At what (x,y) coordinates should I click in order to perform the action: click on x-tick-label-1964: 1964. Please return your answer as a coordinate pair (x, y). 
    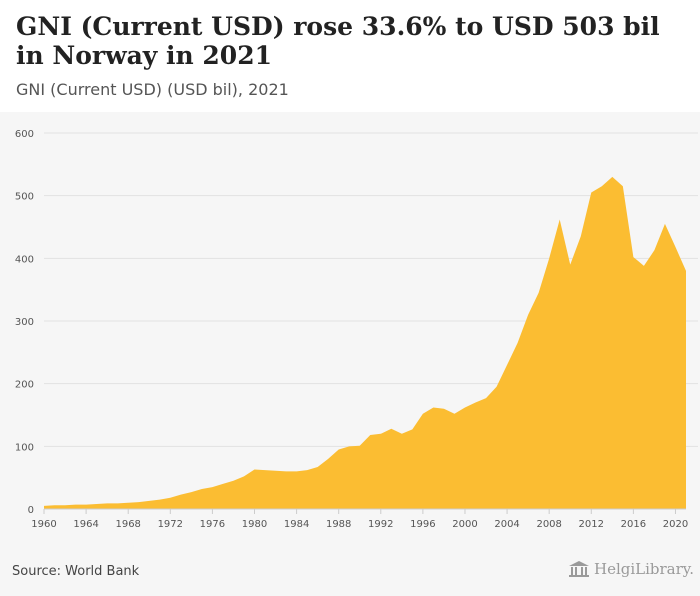
    Looking at the image, I should click on (85, 524).